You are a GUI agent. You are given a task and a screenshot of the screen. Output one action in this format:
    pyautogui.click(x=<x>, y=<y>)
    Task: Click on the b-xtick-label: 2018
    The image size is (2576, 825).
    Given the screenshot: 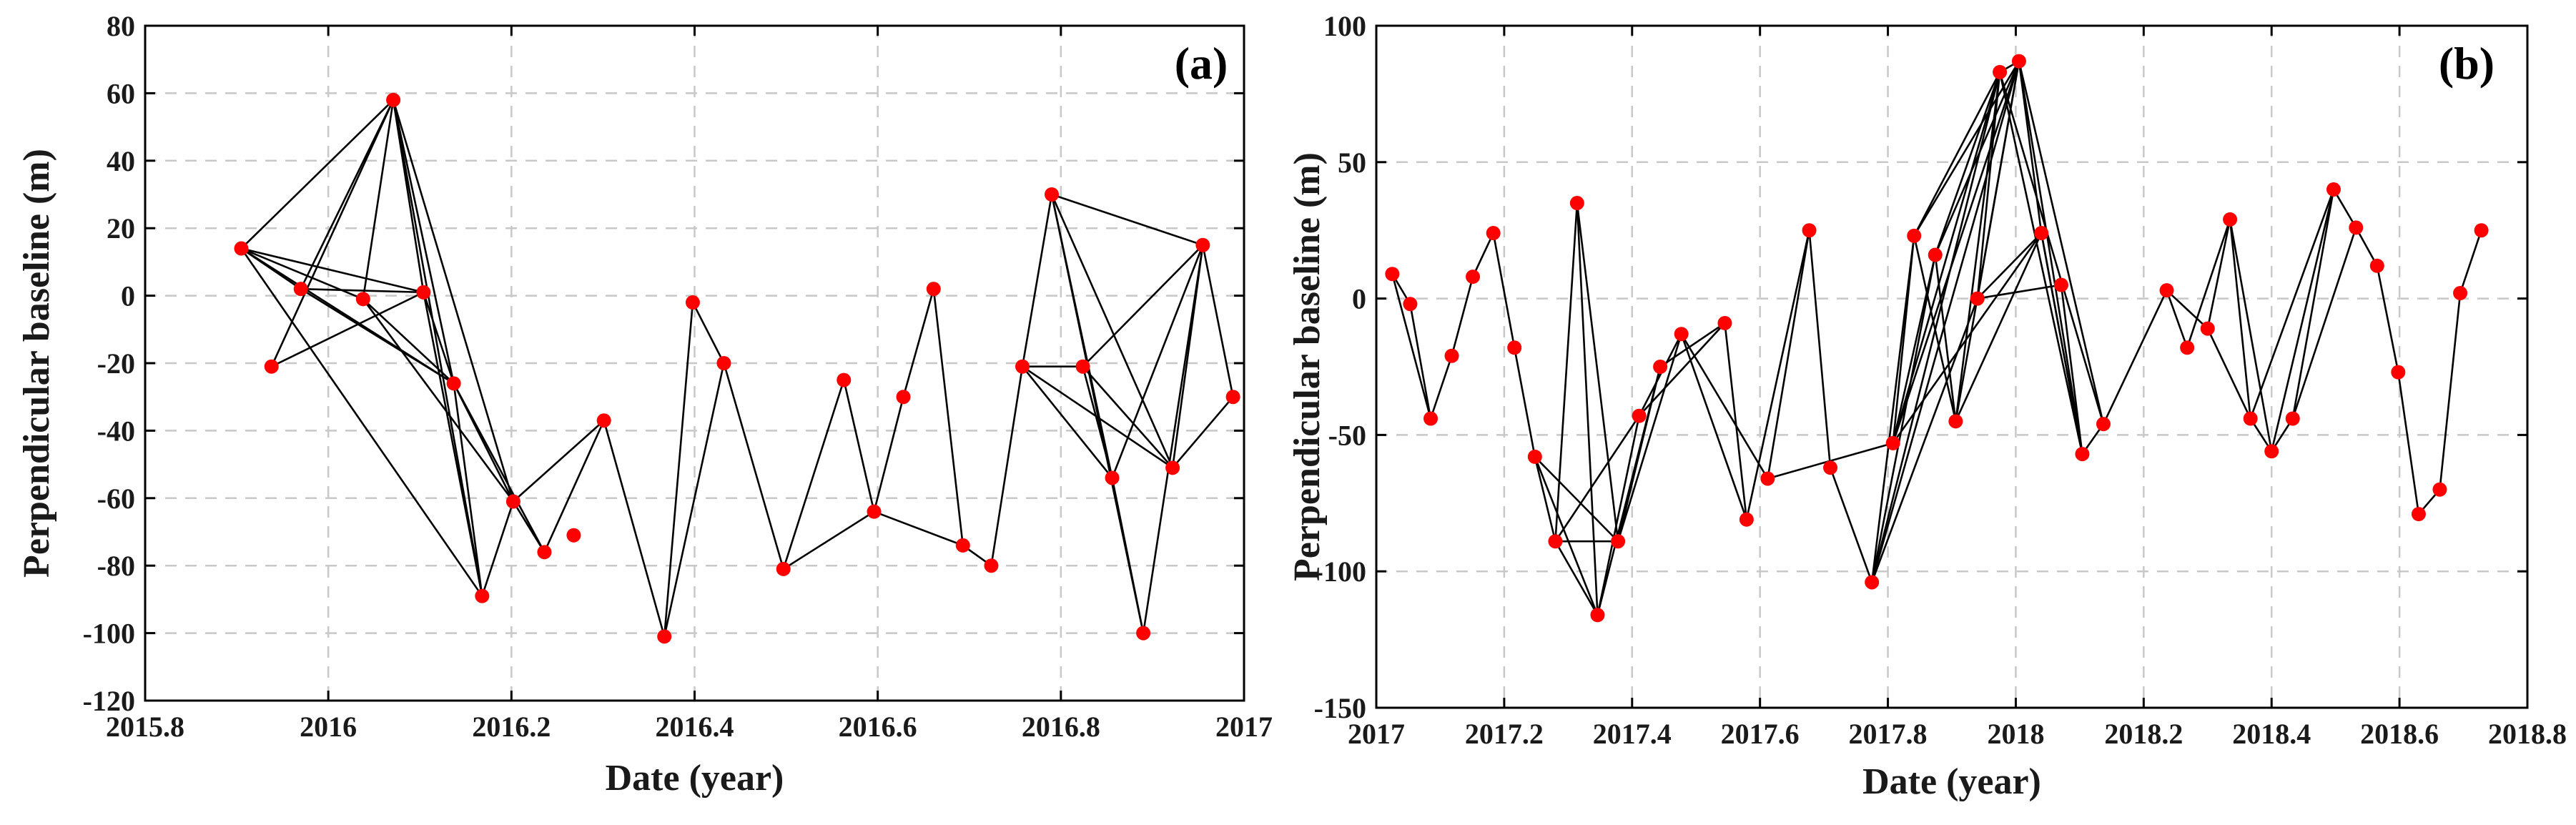 What is the action you would take?
    pyautogui.click(x=2015, y=734)
    